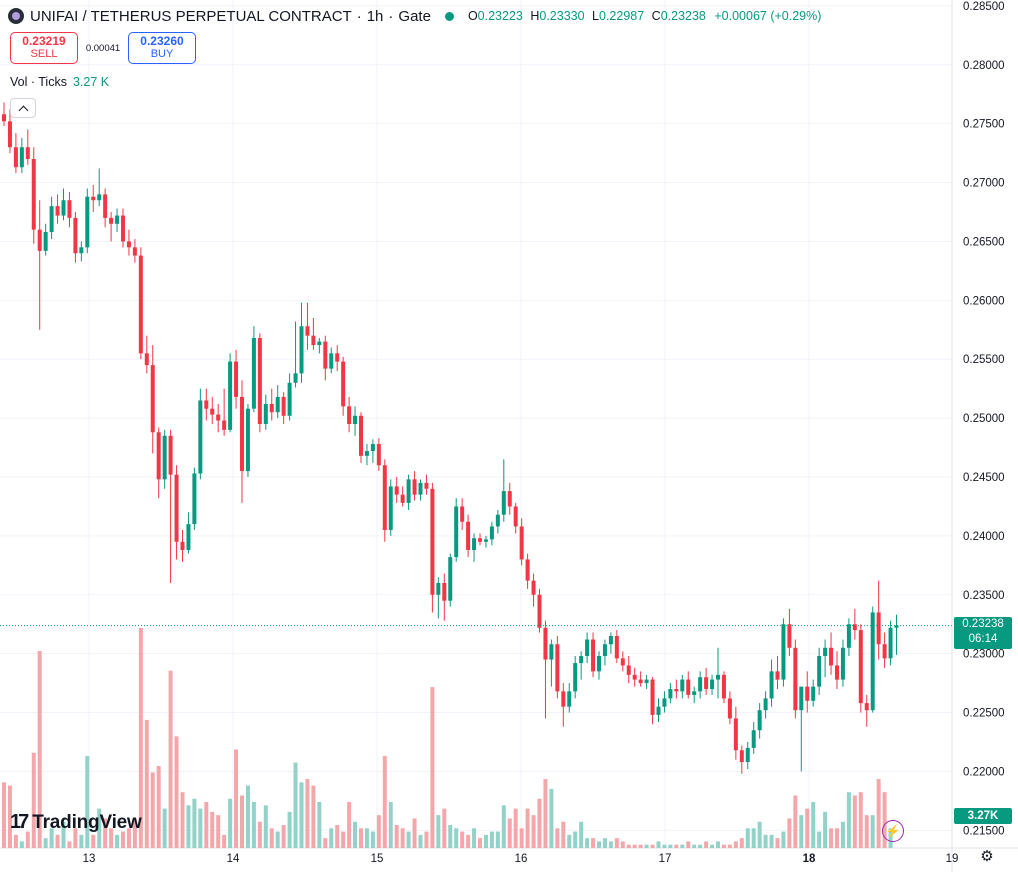 The height and width of the screenshot is (872, 1018). I want to click on x-tick-label: 19, so click(952, 859).